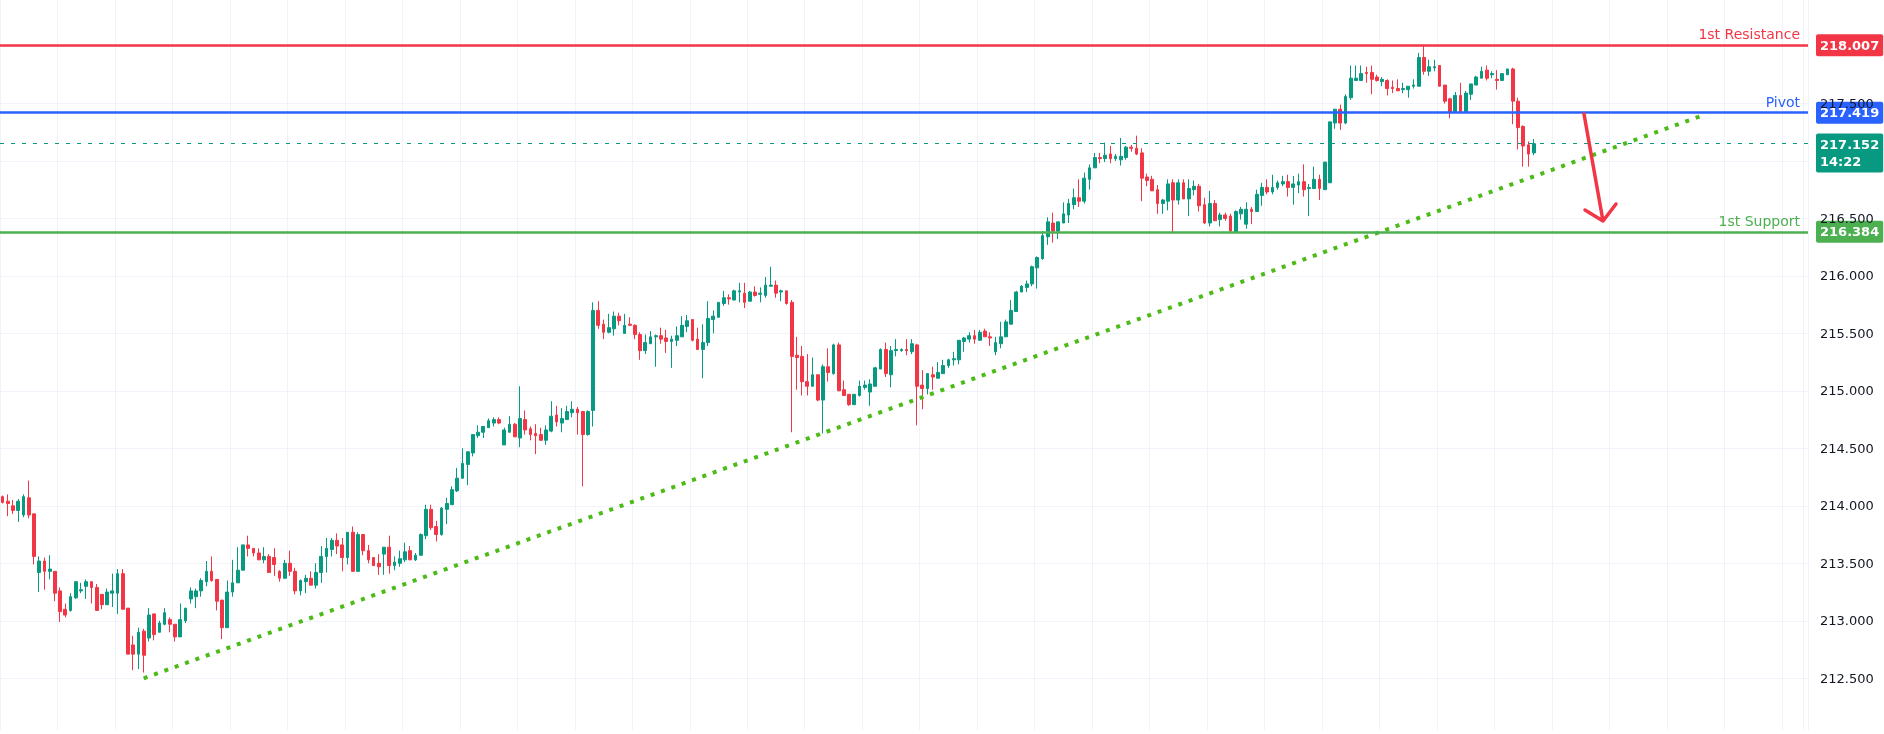 Image resolution: width=1884 pixels, height=734 pixels. What do you see at coordinates (1850, 145) in the screenshot?
I see `ref-line-label: 217.152` at bounding box center [1850, 145].